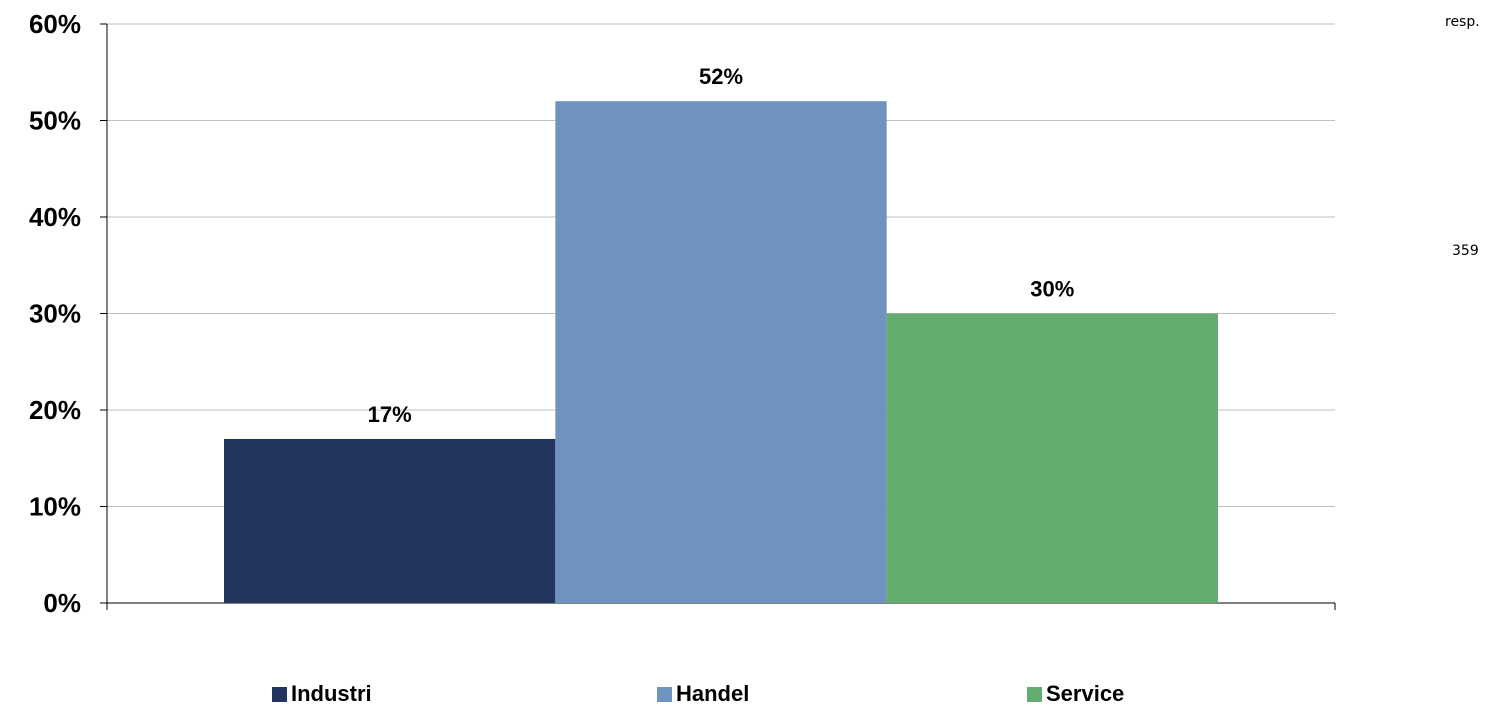 The image size is (1501, 709). What do you see at coordinates (55, 410) in the screenshot?
I see `y-tick-label: 20%` at bounding box center [55, 410].